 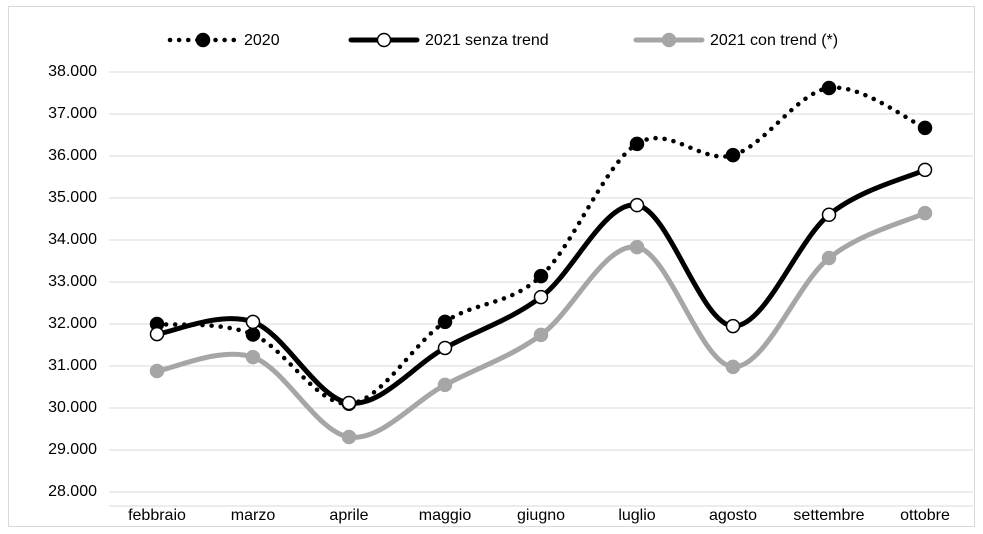 What do you see at coordinates (72, 155) in the screenshot?
I see `y-tick-label: 36.000` at bounding box center [72, 155].